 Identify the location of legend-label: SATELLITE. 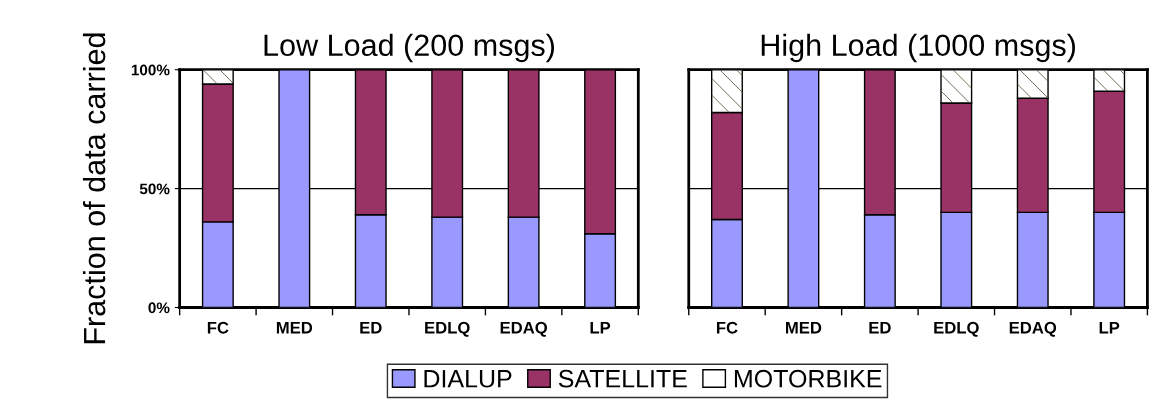
(622, 378).